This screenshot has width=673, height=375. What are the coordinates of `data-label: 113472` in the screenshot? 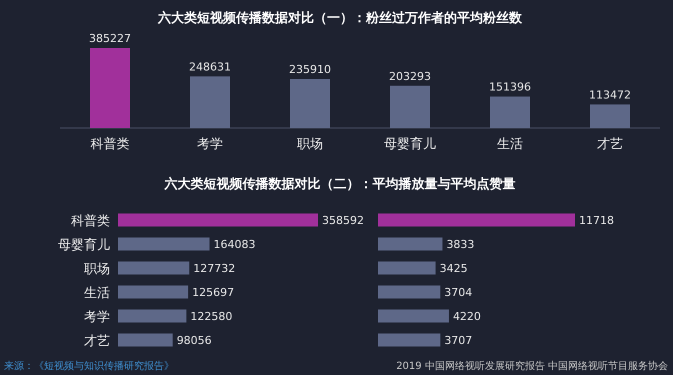 It's located at (610, 95).